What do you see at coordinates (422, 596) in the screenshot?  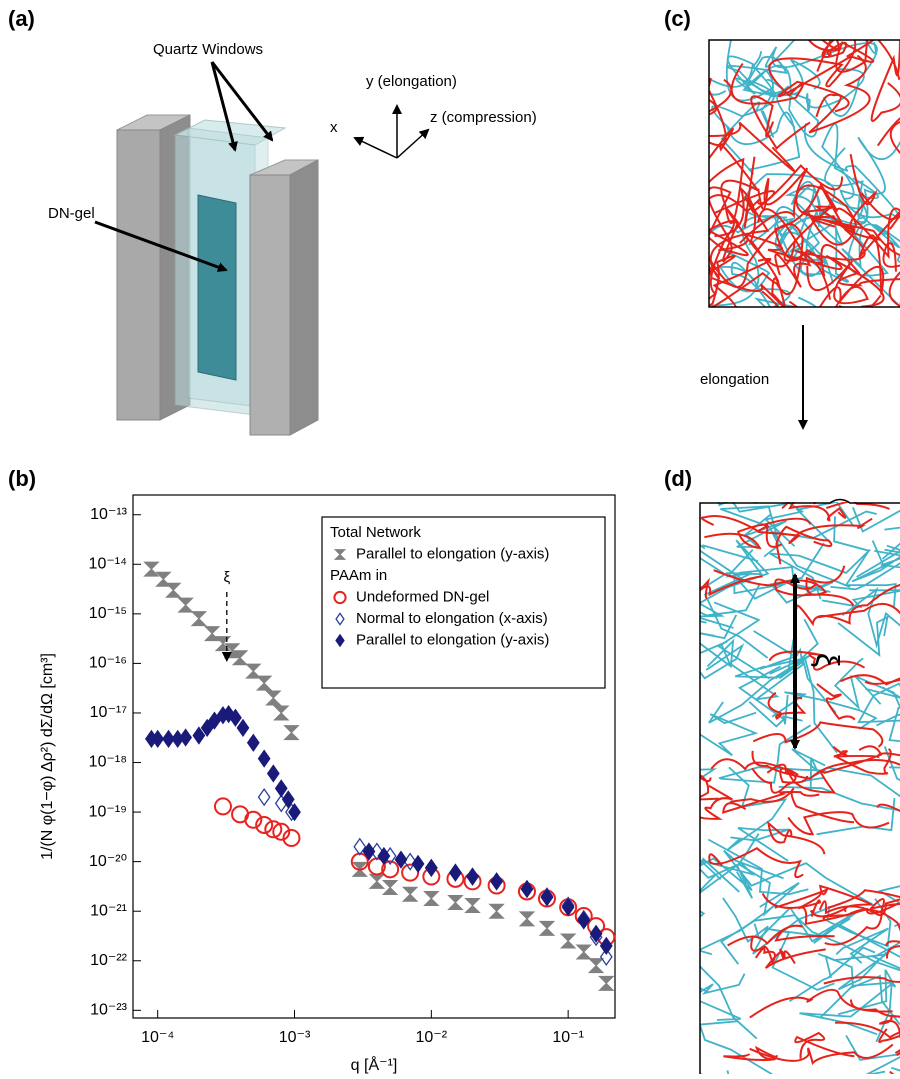 I see `legend-label: Undeformed DN-gel` at bounding box center [422, 596].